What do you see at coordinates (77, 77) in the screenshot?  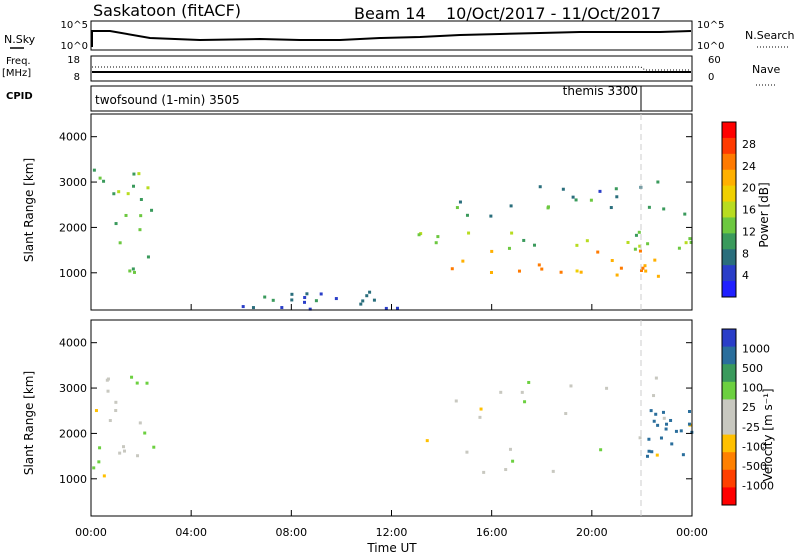 I see `freq-left-tick-bottom: 8` at bounding box center [77, 77].